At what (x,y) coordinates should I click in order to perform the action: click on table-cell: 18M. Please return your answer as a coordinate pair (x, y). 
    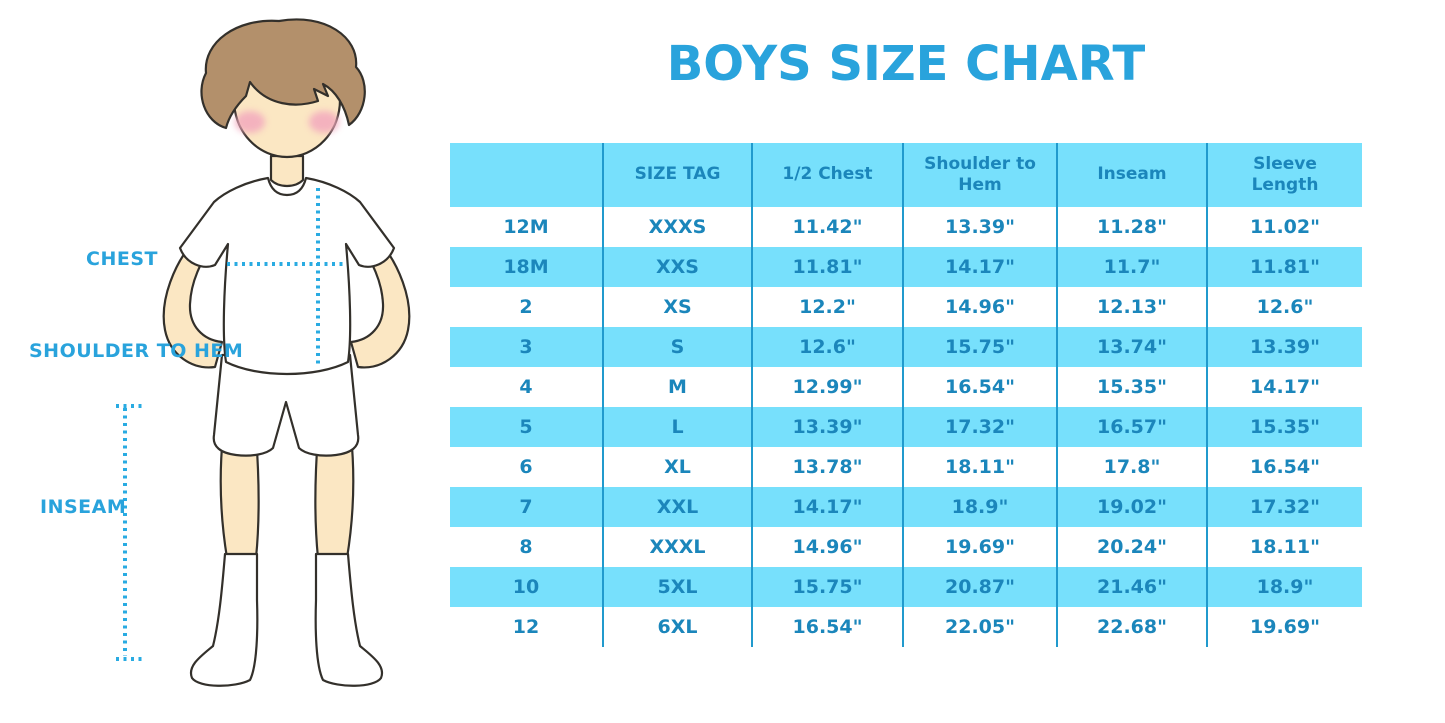
    Looking at the image, I should click on (526, 267).